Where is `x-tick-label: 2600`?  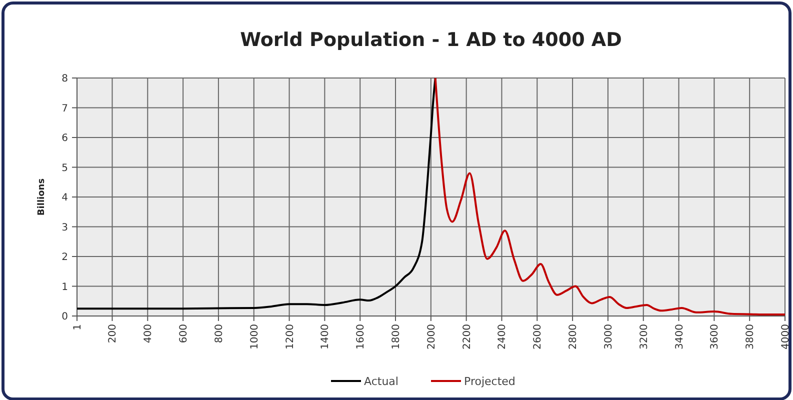 x-tick-label: 2600 is located at coordinates (538, 337).